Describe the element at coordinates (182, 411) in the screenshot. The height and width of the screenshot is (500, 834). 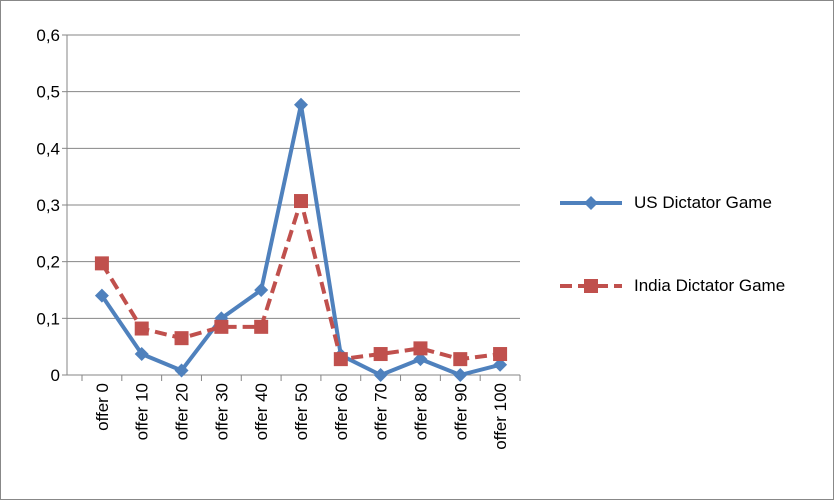
I see `x-tick-label: offer 20` at that location.